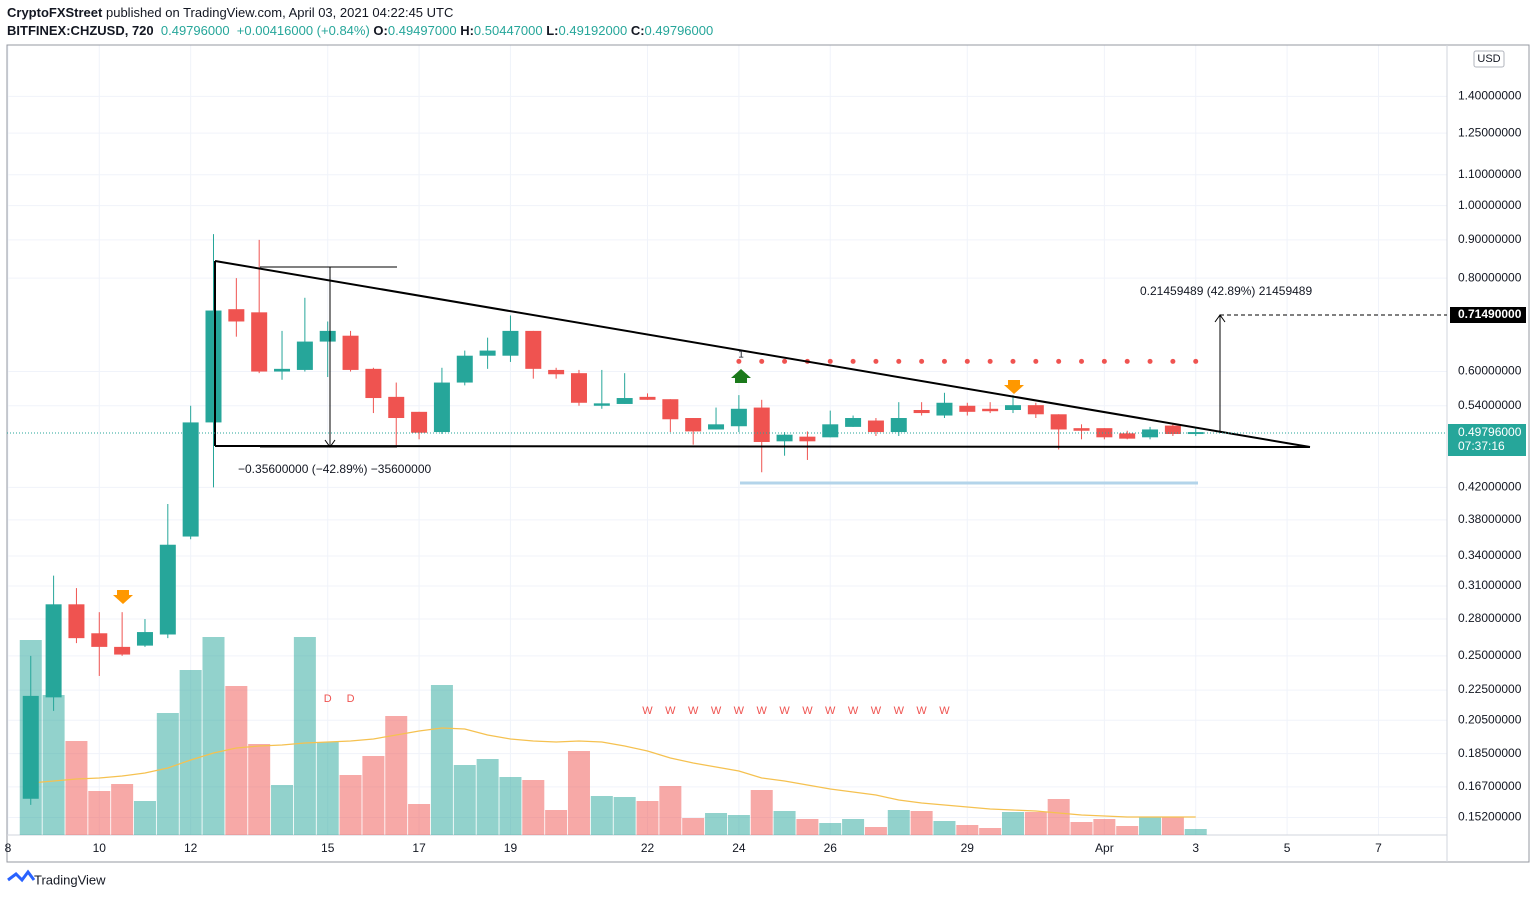 The width and height of the screenshot is (1536, 900). I want to click on y-tick-label: 0.18500000, so click(1490, 753).